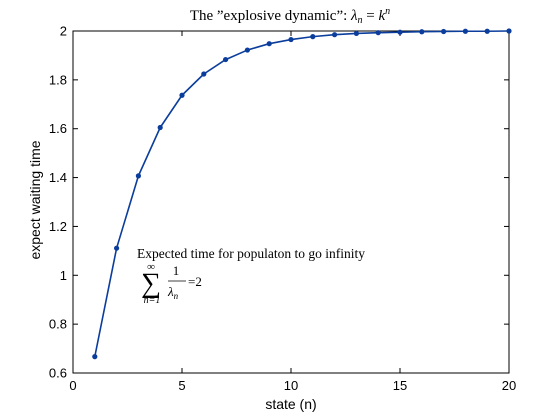 This screenshot has height=420, width=560. What do you see at coordinates (58, 128) in the screenshot?
I see `y-tick-label: 1.6` at bounding box center [58, 128].